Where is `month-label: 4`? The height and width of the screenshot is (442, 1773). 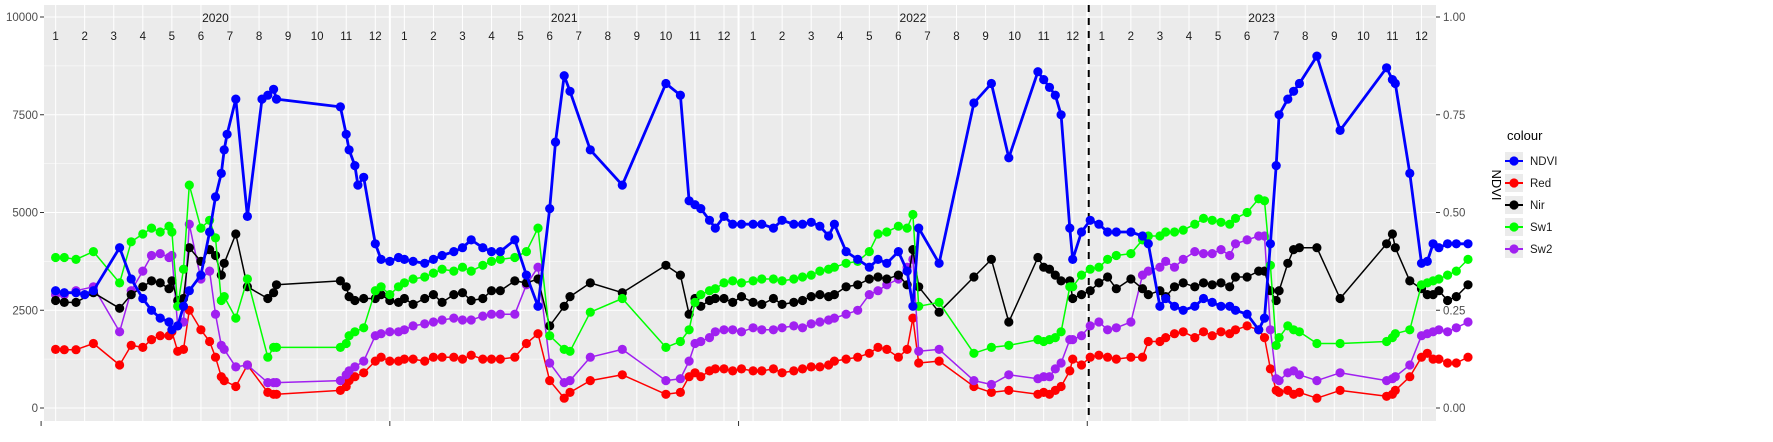
month-label: 4 is located at coordinates (1189, 37).